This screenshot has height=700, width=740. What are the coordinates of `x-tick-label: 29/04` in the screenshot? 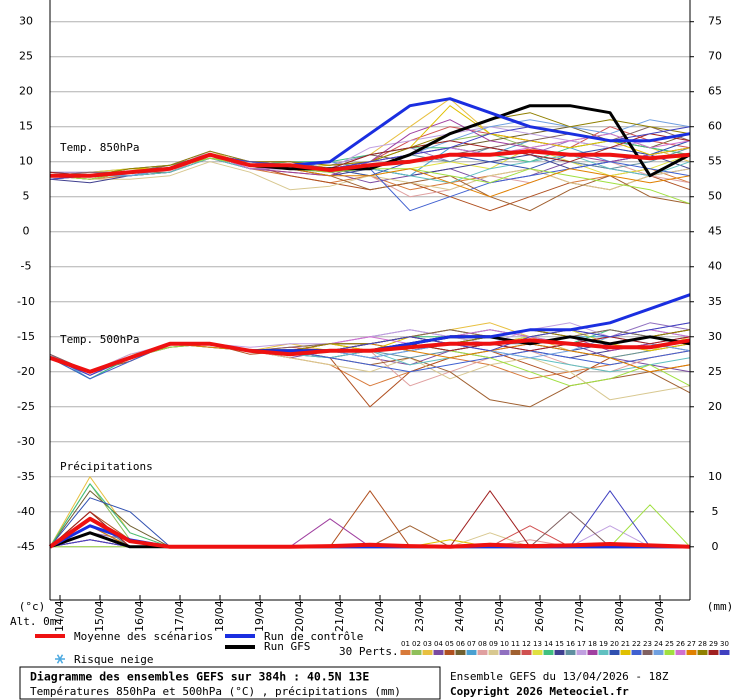 It's located at (659, 616).